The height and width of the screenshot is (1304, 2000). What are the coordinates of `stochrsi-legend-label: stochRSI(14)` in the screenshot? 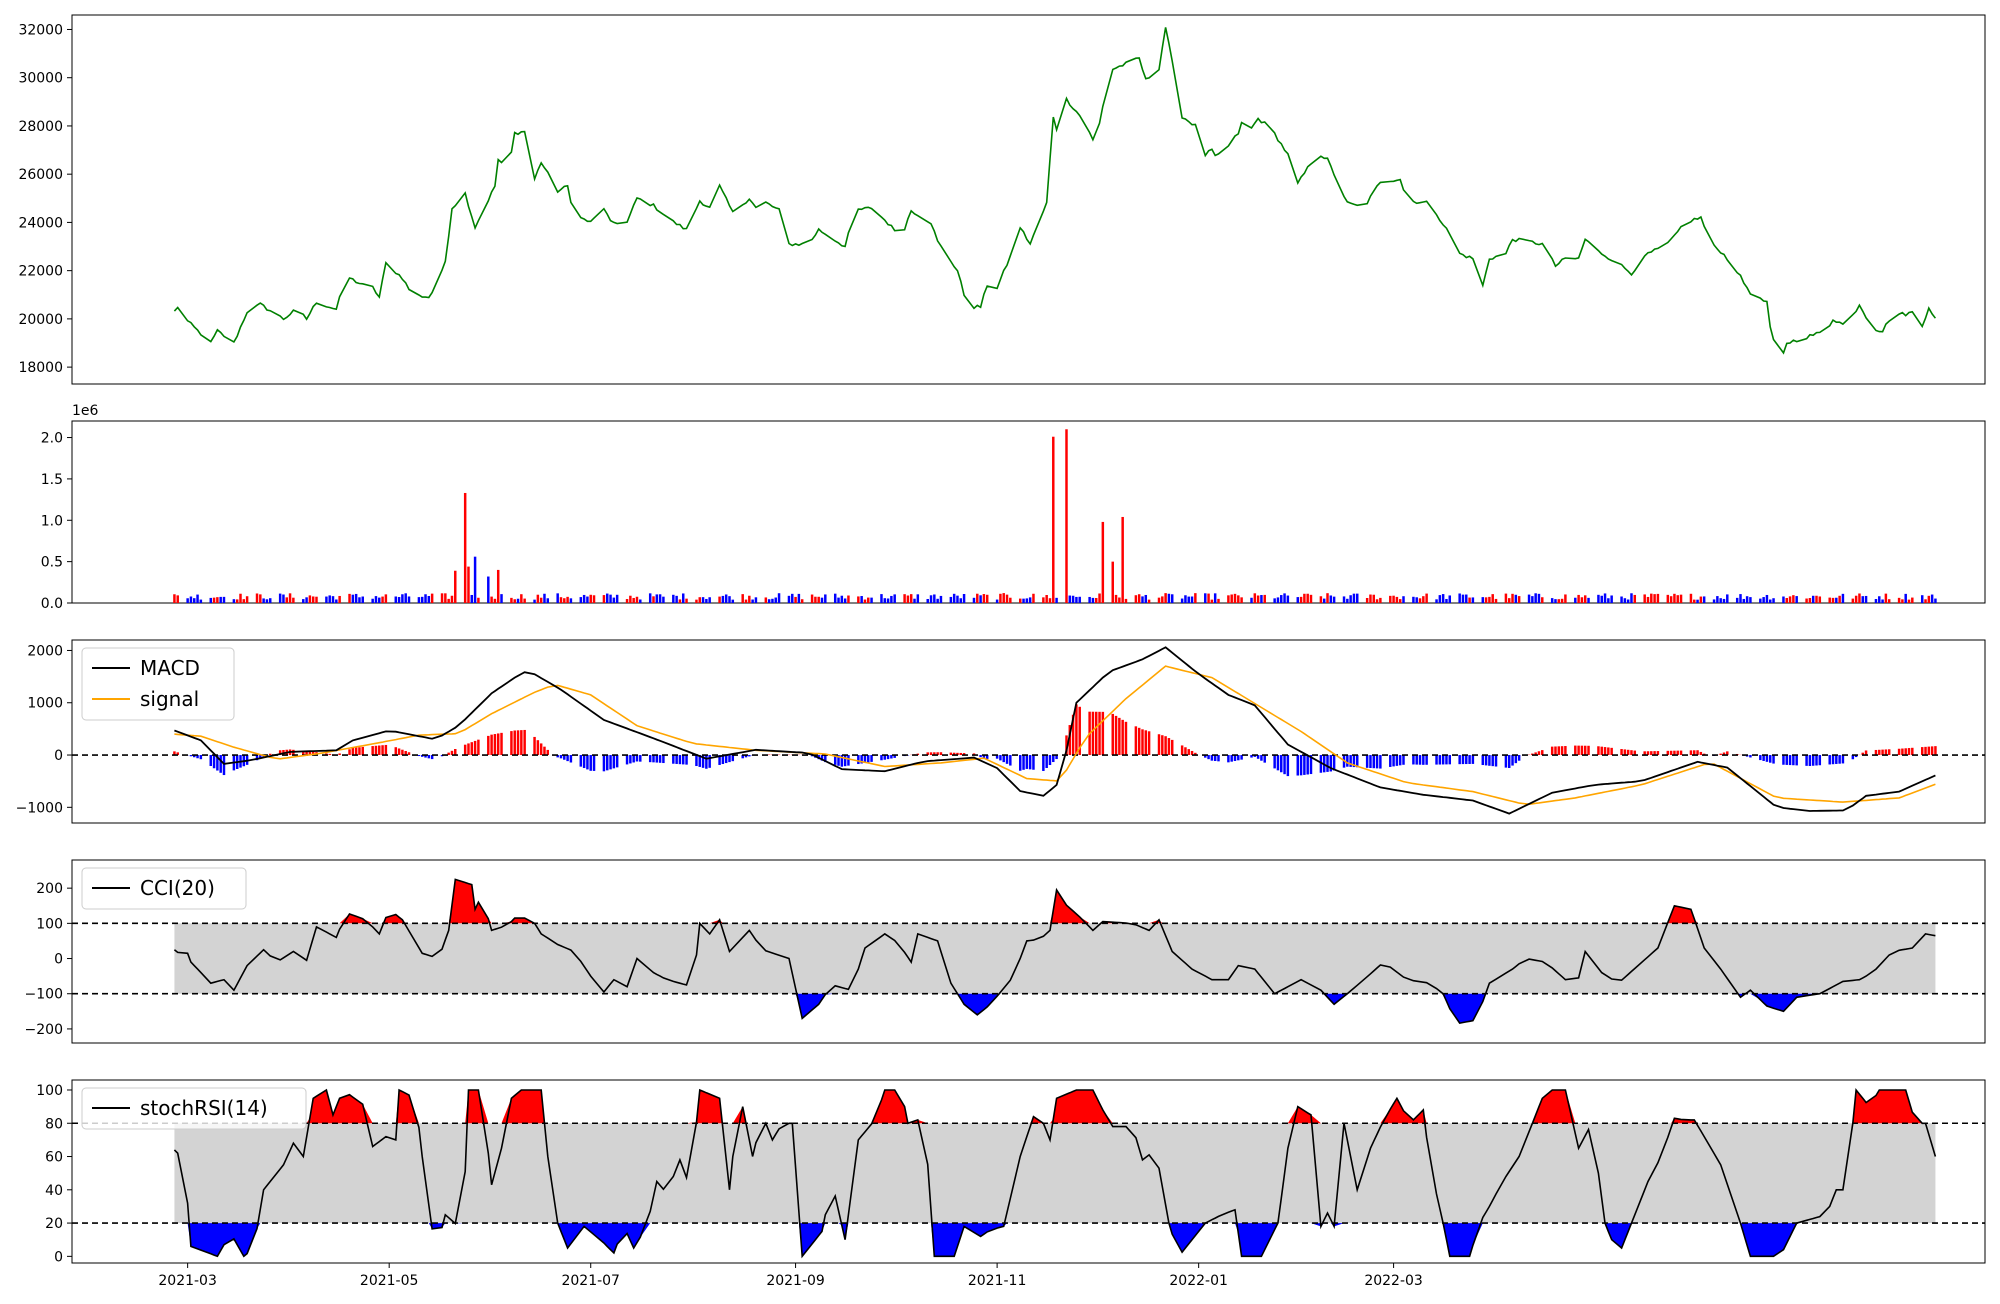 It's located at (204, 1108).